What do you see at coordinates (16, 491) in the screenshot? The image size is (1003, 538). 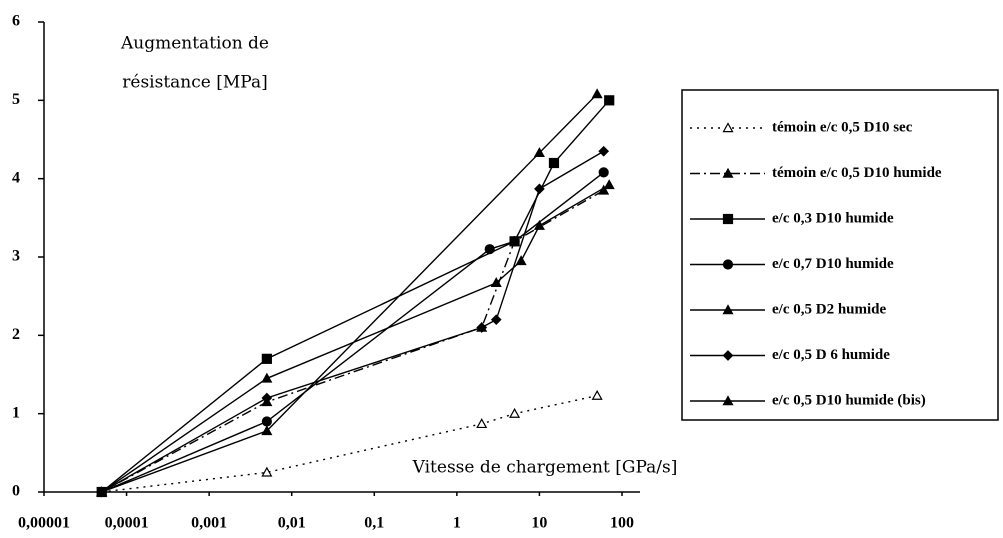 I see `y-tick-label: 0` at bounding box center [16, 491].